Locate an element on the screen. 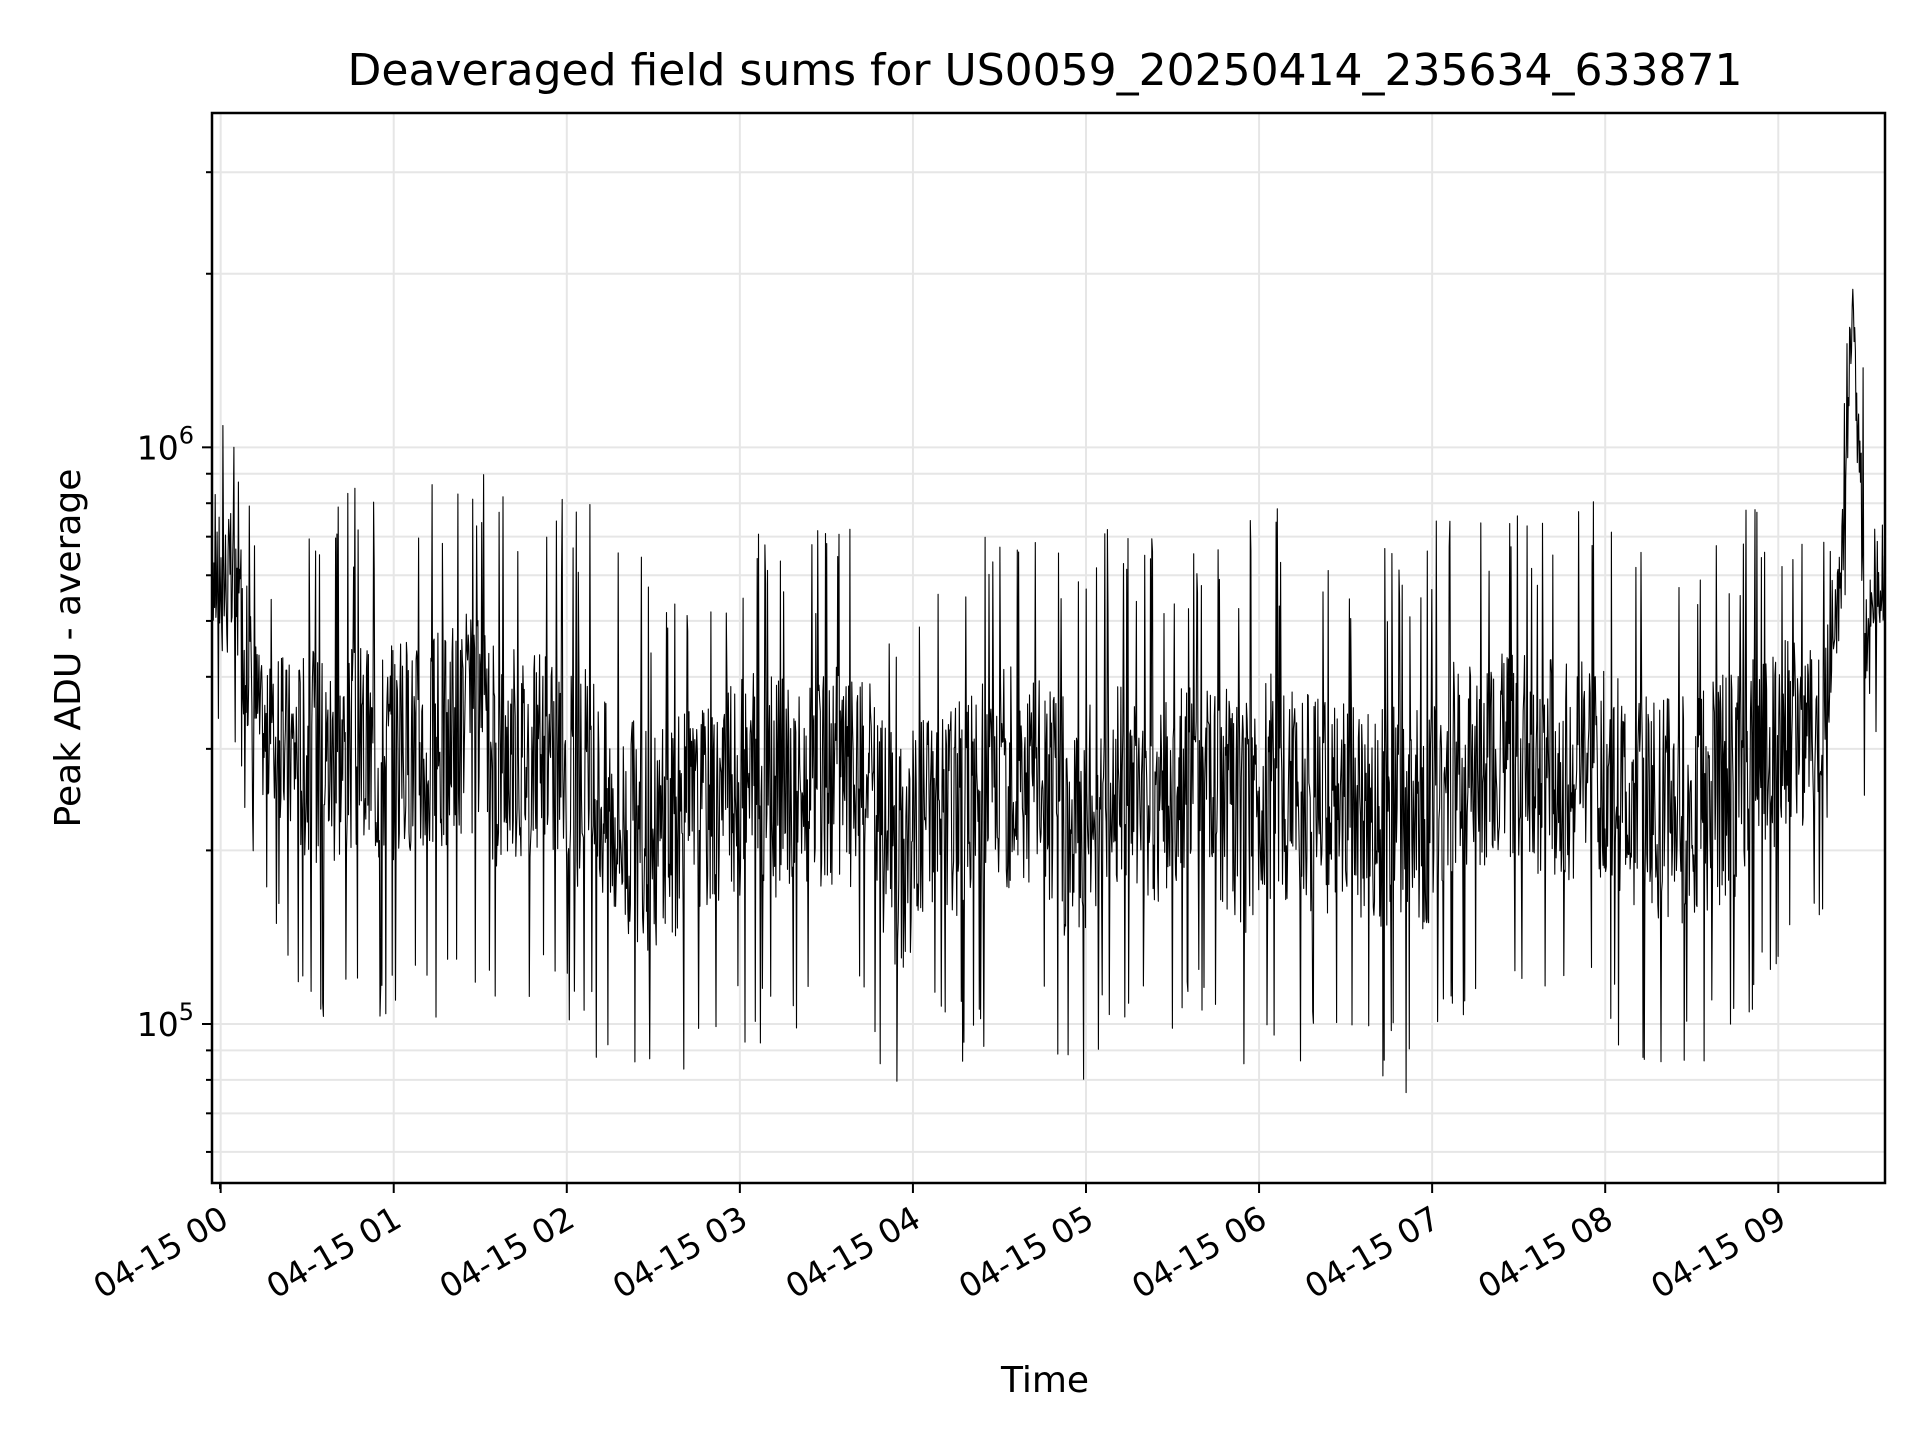 Image resolution: width=1920 pixels, height=1440 pixels. x-tick-label: 04-15 09 is located at coordinates (1718, 1252).